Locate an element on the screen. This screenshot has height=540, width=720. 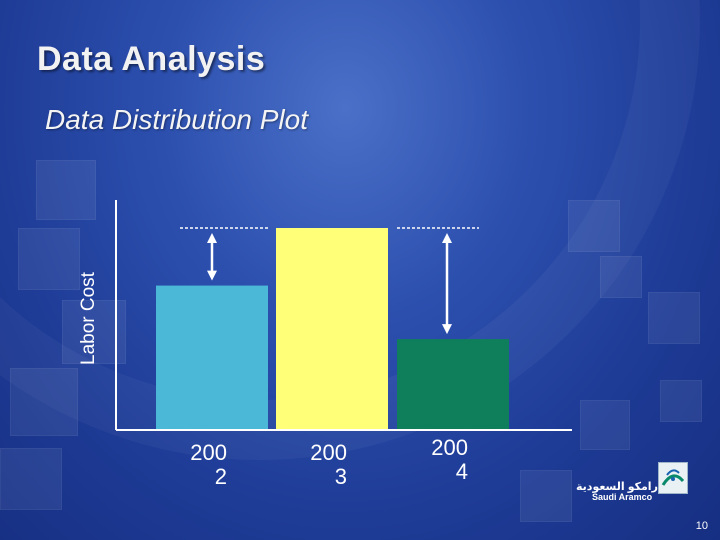
slide-title: Data Analysis is located at coordinates (151, 59).